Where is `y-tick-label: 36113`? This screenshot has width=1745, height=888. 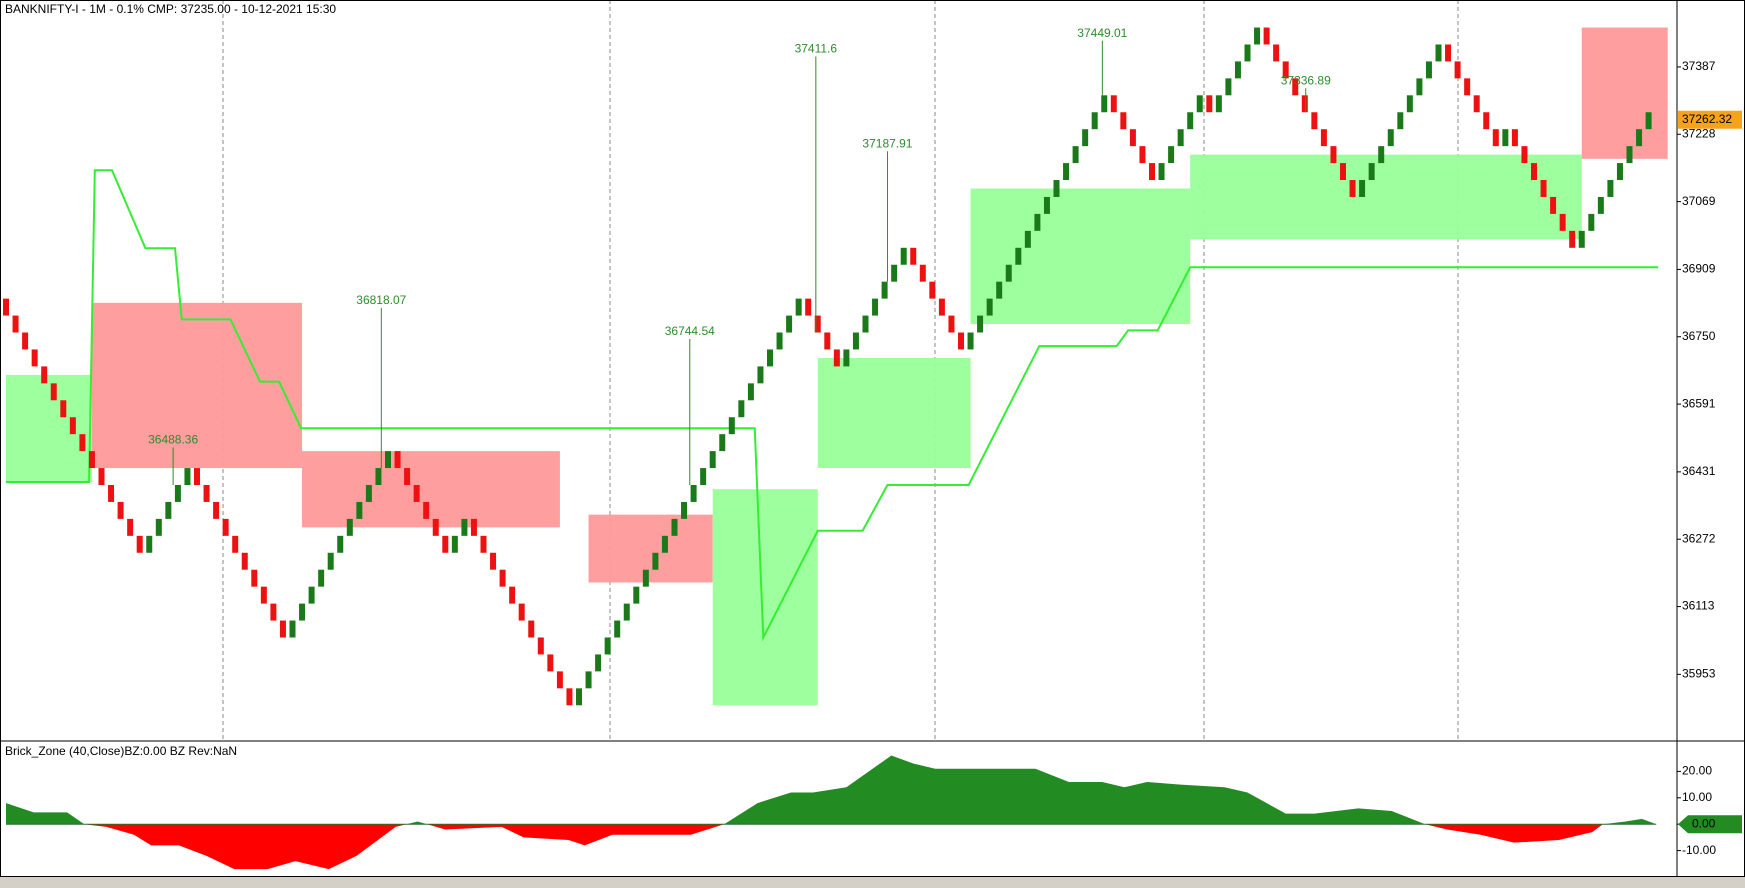 y-tick-label: 36113 is located at coordinates (1698, 606).